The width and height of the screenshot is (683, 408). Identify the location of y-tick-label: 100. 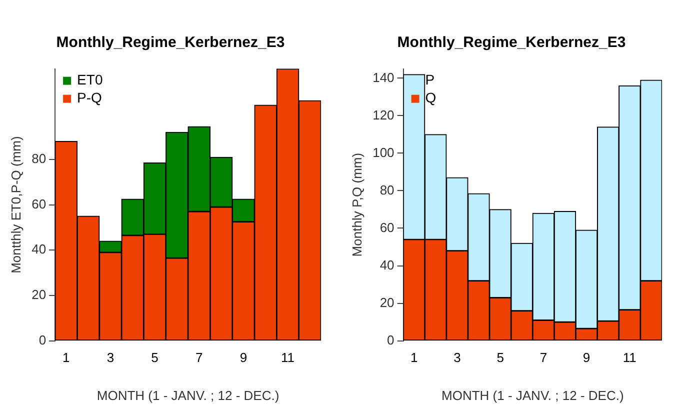
(383, 152).